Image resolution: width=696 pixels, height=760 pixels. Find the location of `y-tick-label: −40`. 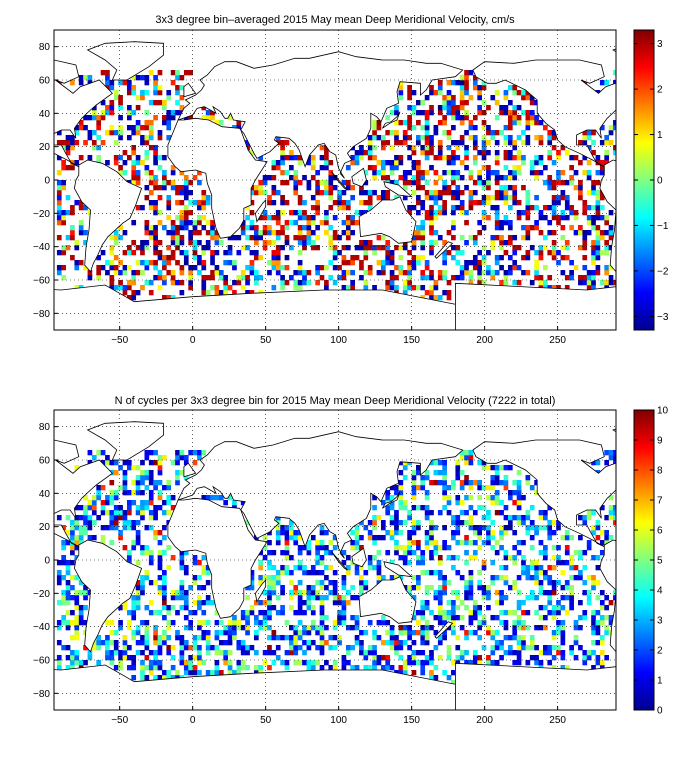

y-tick-label: −40 is located at coordinates (41, 247).